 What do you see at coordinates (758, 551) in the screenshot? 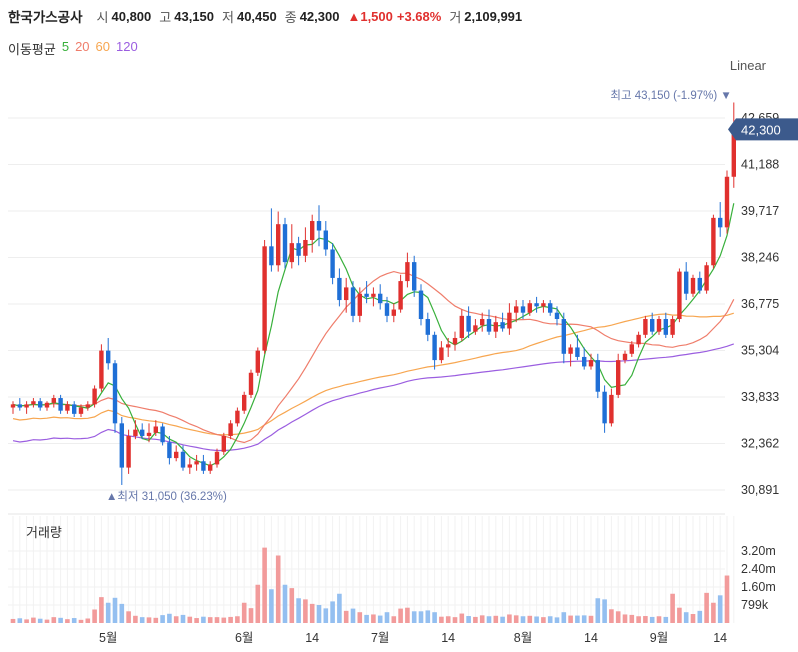
I see `volume-tick-label: 3.20m` at bounding box center [758, 551].